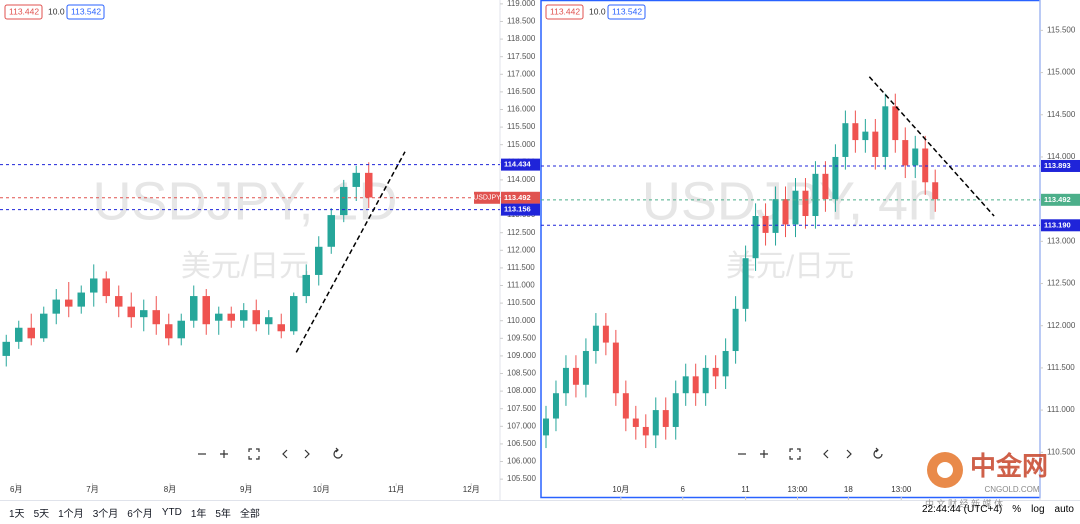  Describe the element at coordinates (521, 21) in the screenshot. I see `y-tick-label: 118.500` at that location.